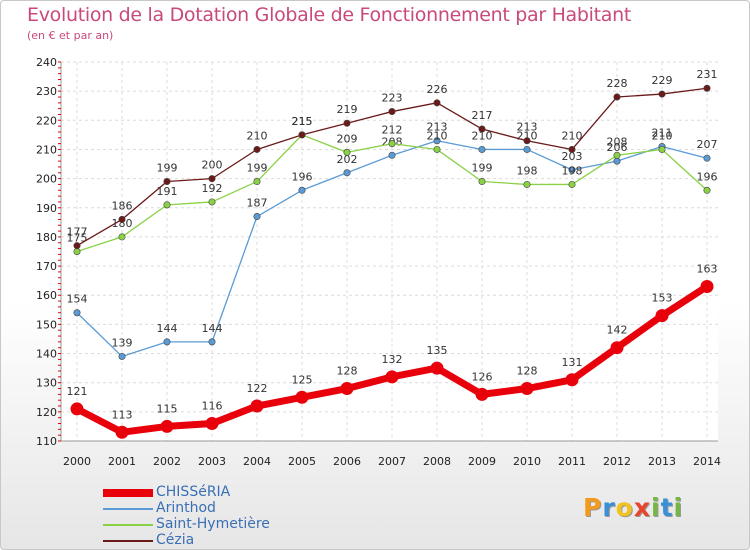 Image resolution: width=750 pixels, height=550 pixels. I want to click on data-label: 122, so click(257, 388).